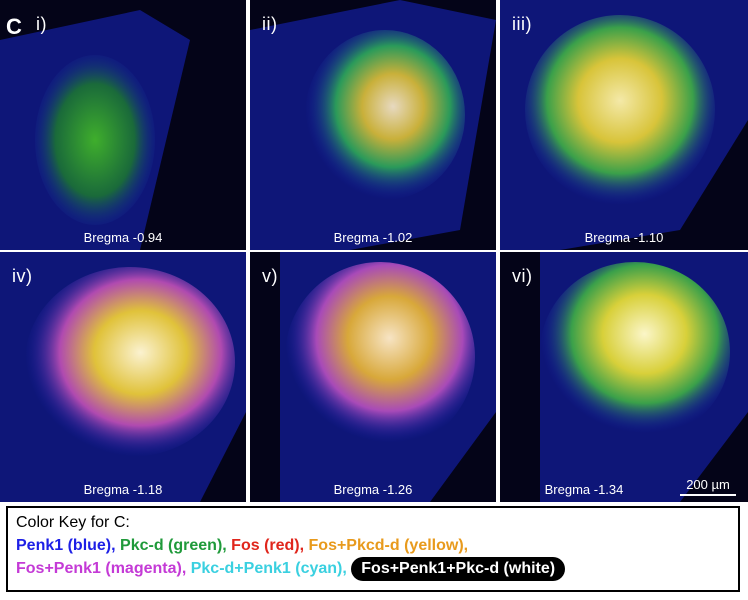 The width and height of the screenshot is (748, 600). What do you see at coordinates (66, 545) in the screenshot?
I see `key-entry-penk1: Penk1 (blue),` at bounding box center [66, 545].